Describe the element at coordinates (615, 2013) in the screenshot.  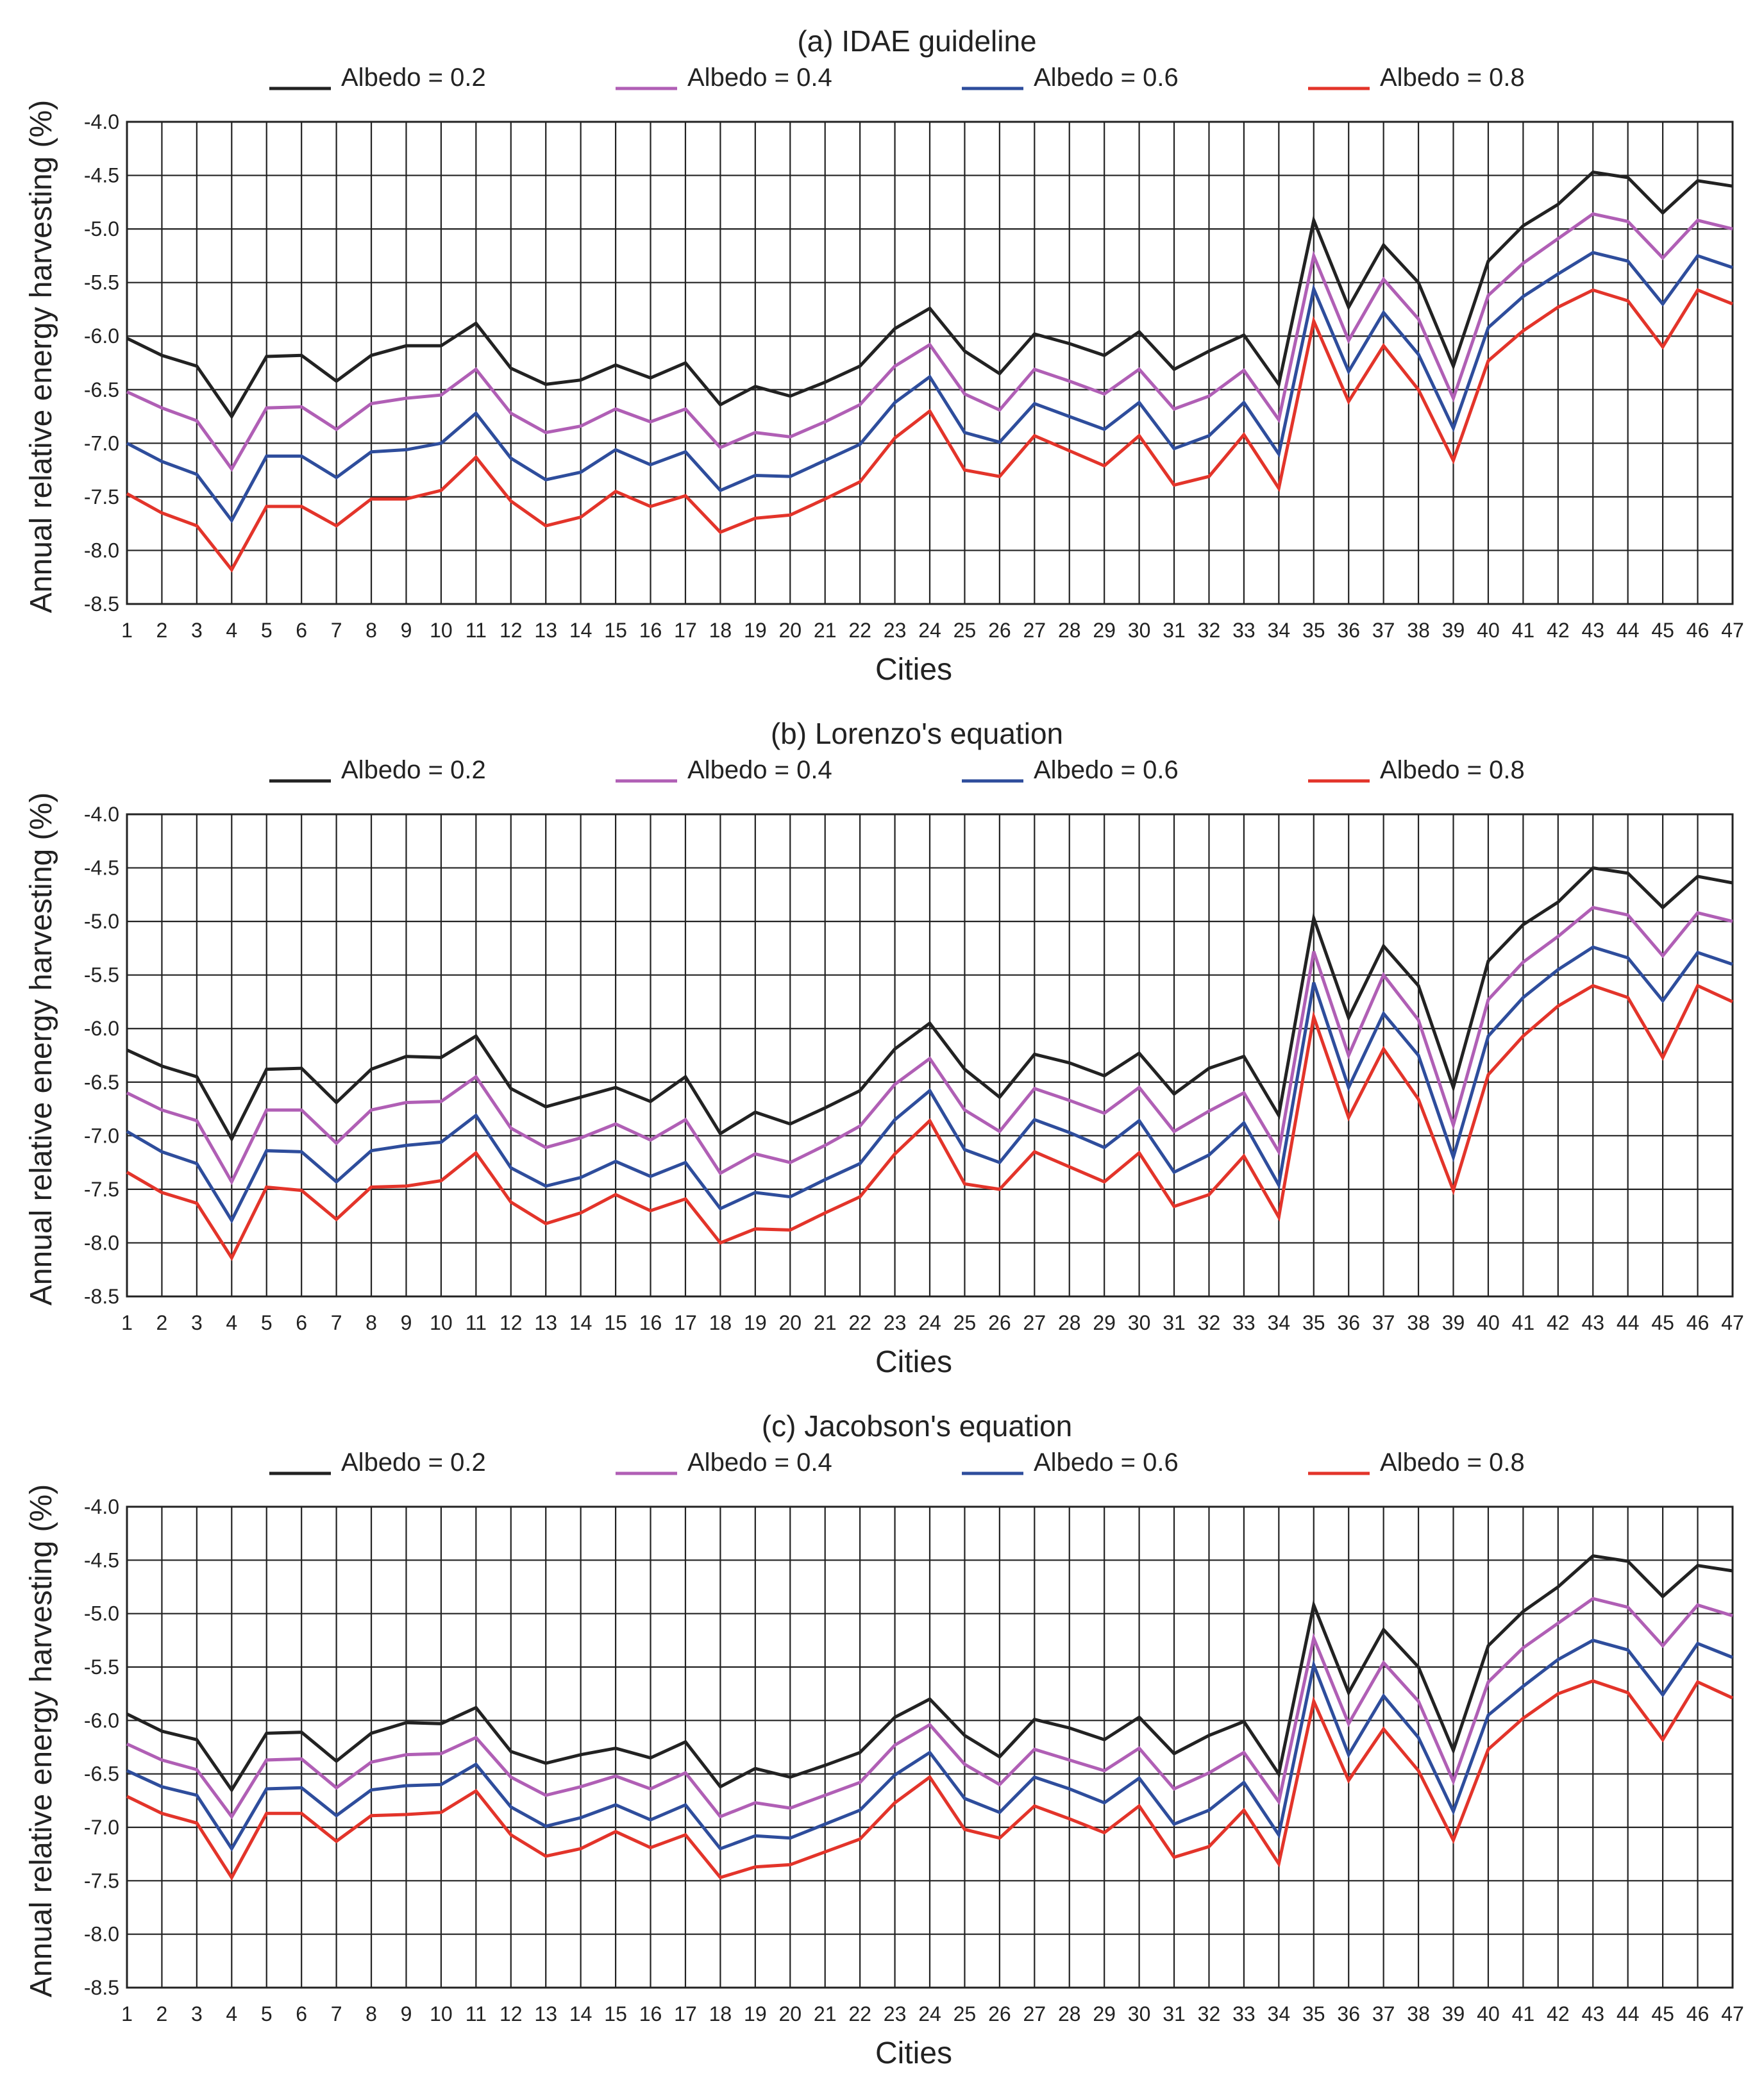
I see `x-tick-label: 15` at that location.